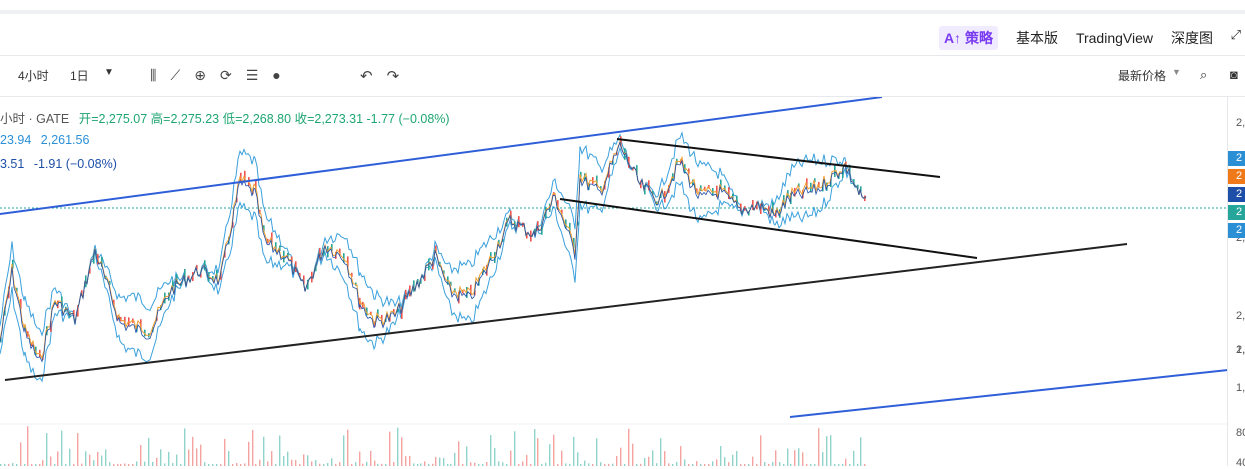  What do you see at coordinates (387, 76) in the screenshot?
I see `undo-redo: ↶↷` at bounding box center [387, 76].